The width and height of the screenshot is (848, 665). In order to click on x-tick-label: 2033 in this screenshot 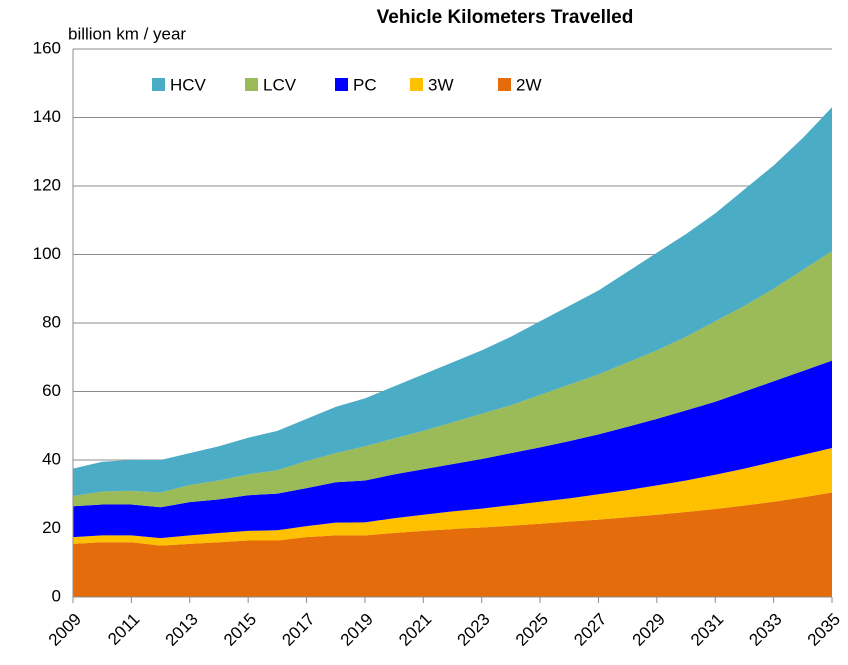, I will do `click(765, 630)`.